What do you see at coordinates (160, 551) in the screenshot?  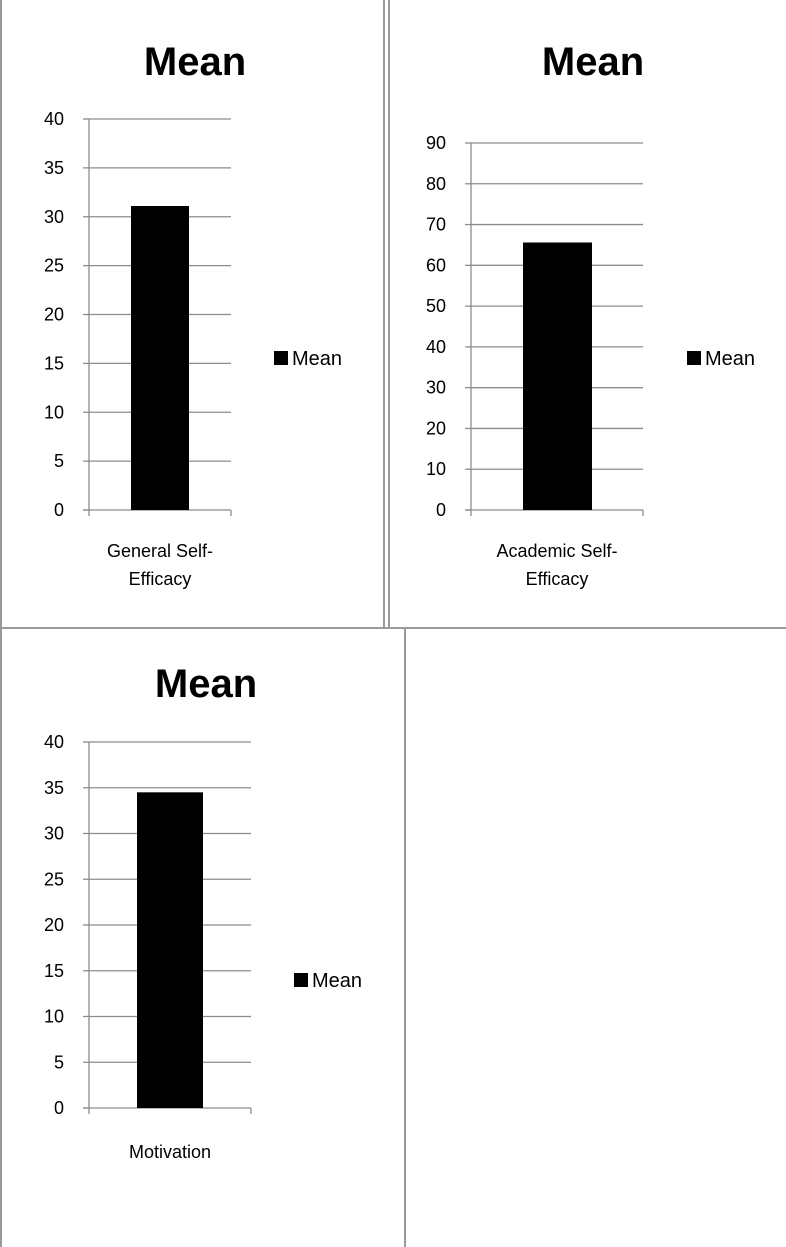 I see `category-label: General Self-` at bounding box center [160, 551].